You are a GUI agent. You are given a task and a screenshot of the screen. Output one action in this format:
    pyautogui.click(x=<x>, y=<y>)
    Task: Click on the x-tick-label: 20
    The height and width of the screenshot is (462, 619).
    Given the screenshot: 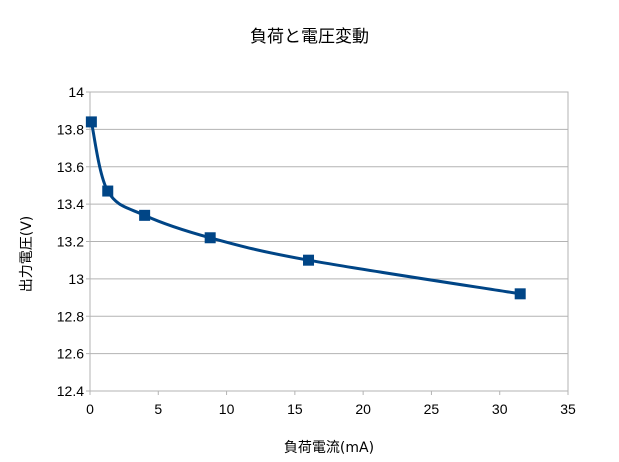 What is the action you would take?
    pyautogui.click(x=363, y=409)
    